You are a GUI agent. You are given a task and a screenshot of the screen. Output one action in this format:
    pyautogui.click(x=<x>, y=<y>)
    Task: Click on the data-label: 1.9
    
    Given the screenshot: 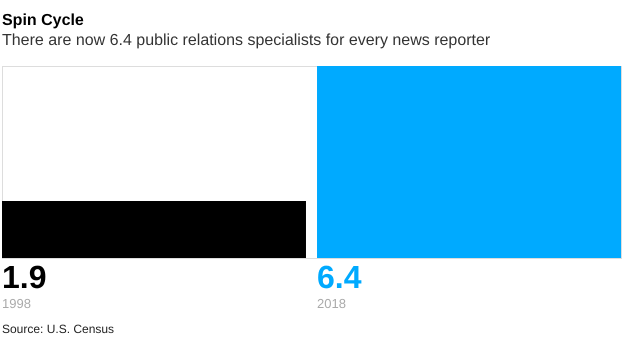 What is the action you would take?
    pyautogui.click(x=24, y=277)
    